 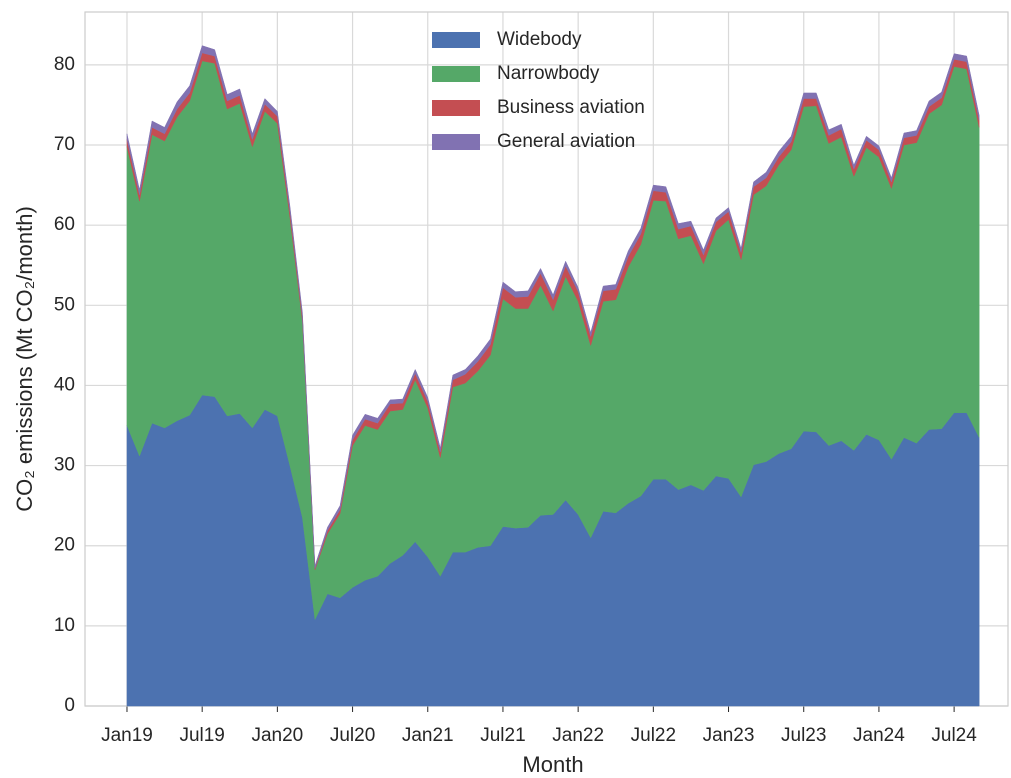 I want to click on y-tick-label: 50, so click(x=64, y=304).